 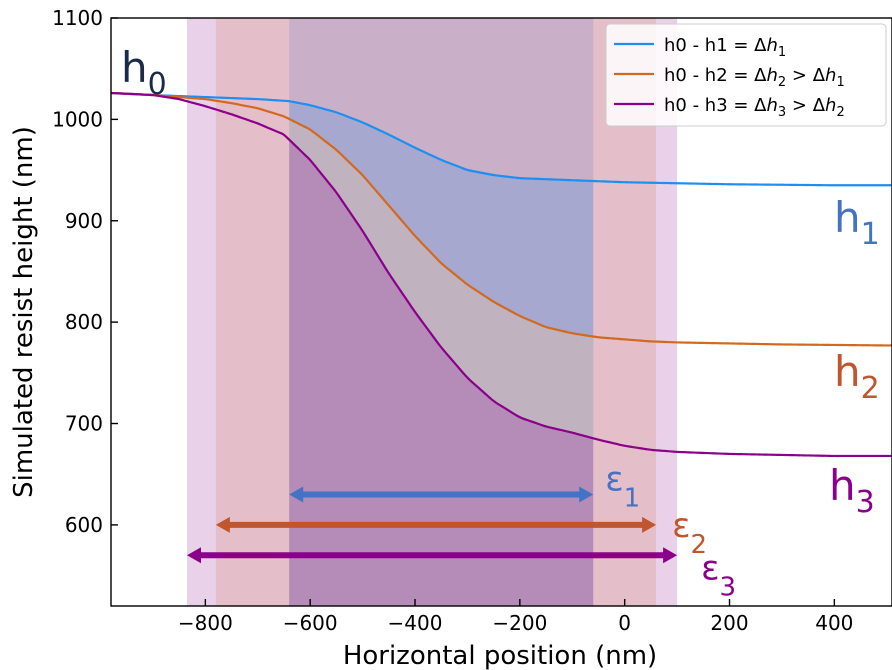 I want to click on legend-box, so click(x=746, y=75).